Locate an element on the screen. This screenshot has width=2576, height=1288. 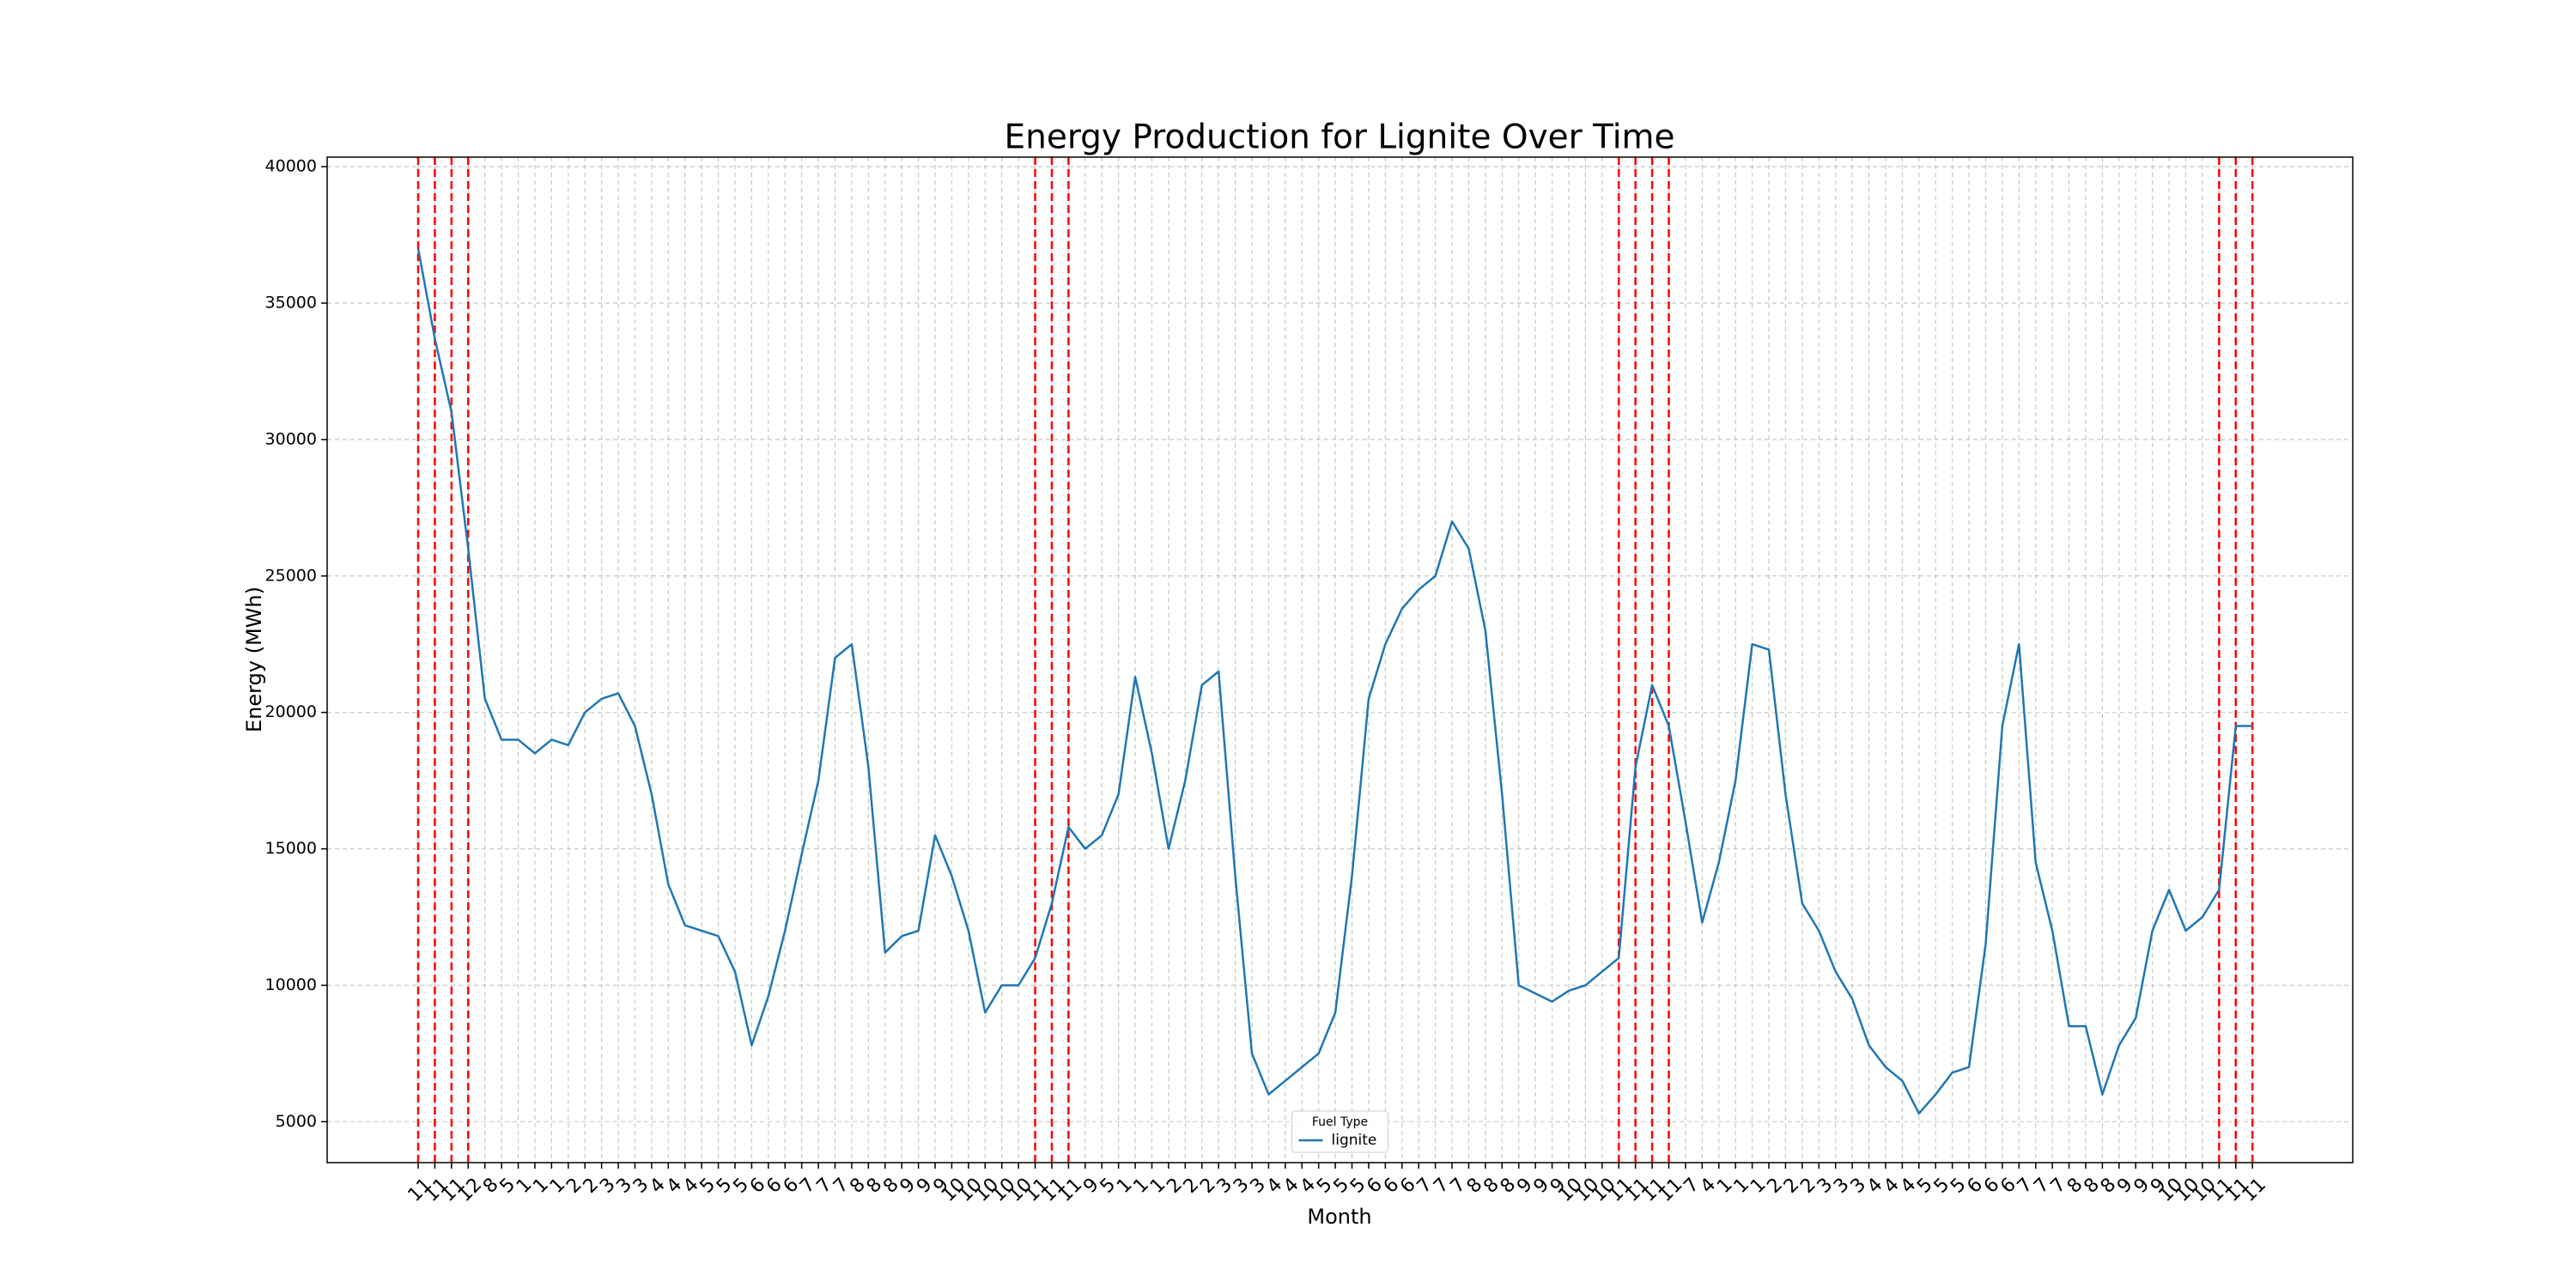
y-axis-label: Energy (MWh) is located at coordinates (254, 659).